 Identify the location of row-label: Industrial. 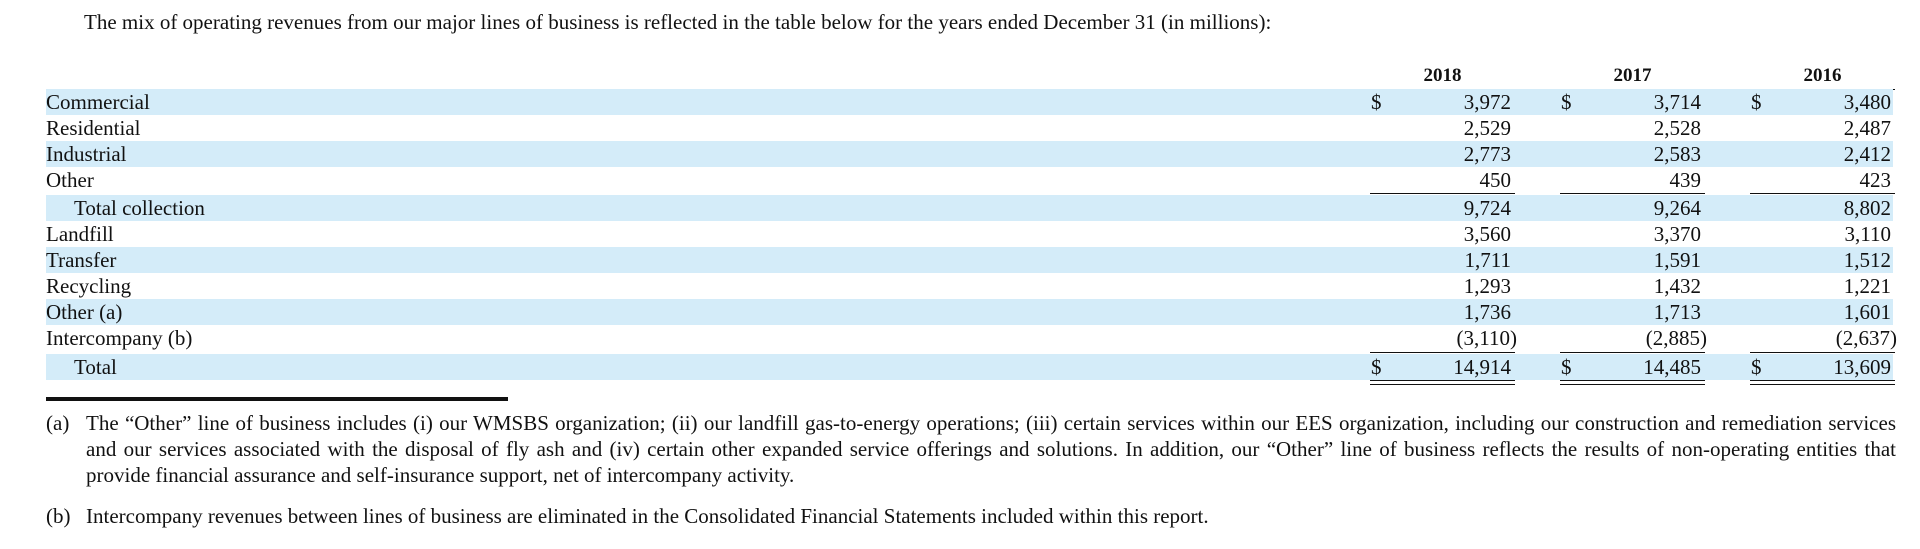
(86, 154).